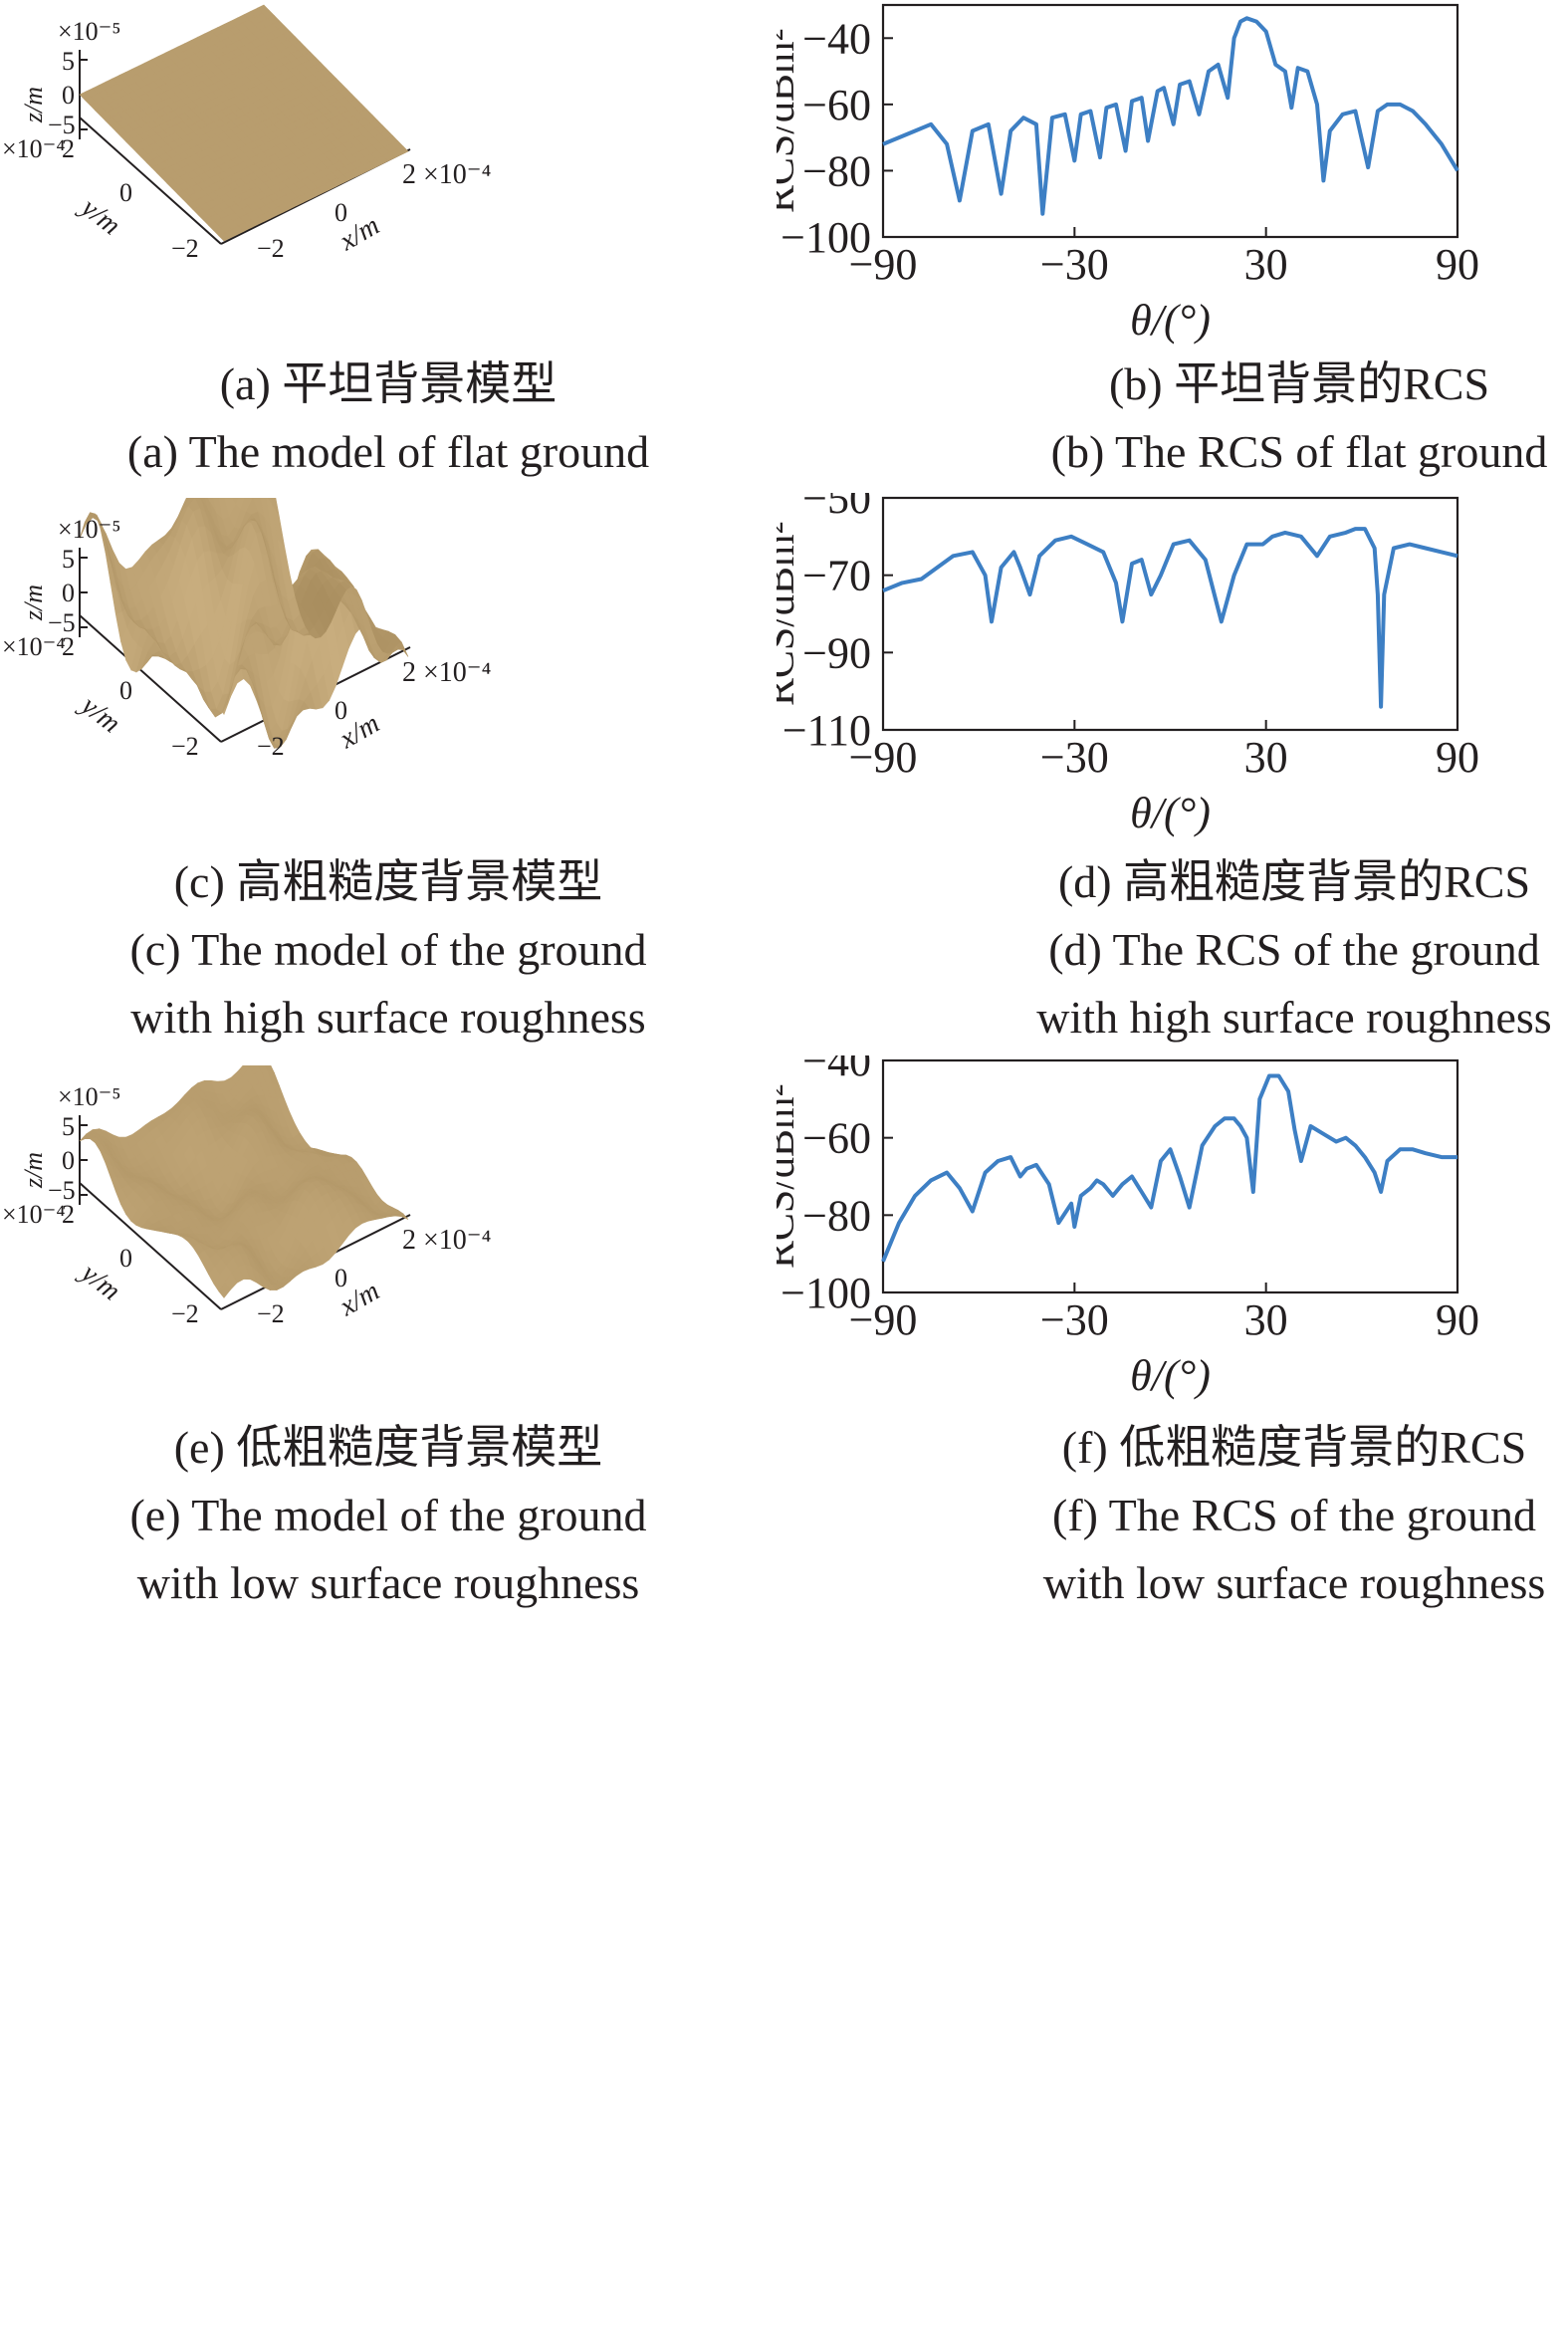 This screenshot has height=2338, width=1568. I want to click on caption-e-en-1: (e) The model of the ground, so click(388, 1515).